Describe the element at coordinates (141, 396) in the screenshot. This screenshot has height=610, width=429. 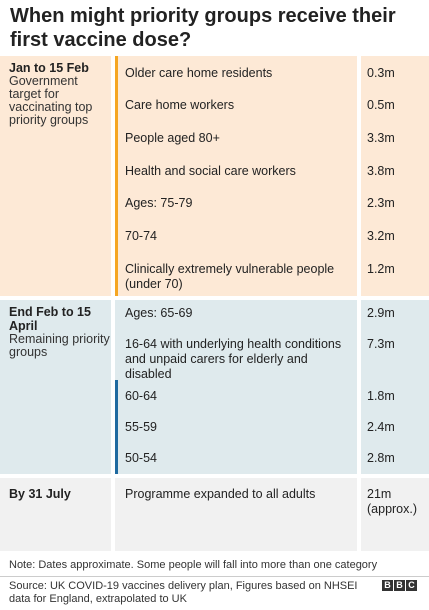
I see `group-label: 60-64` at that location.